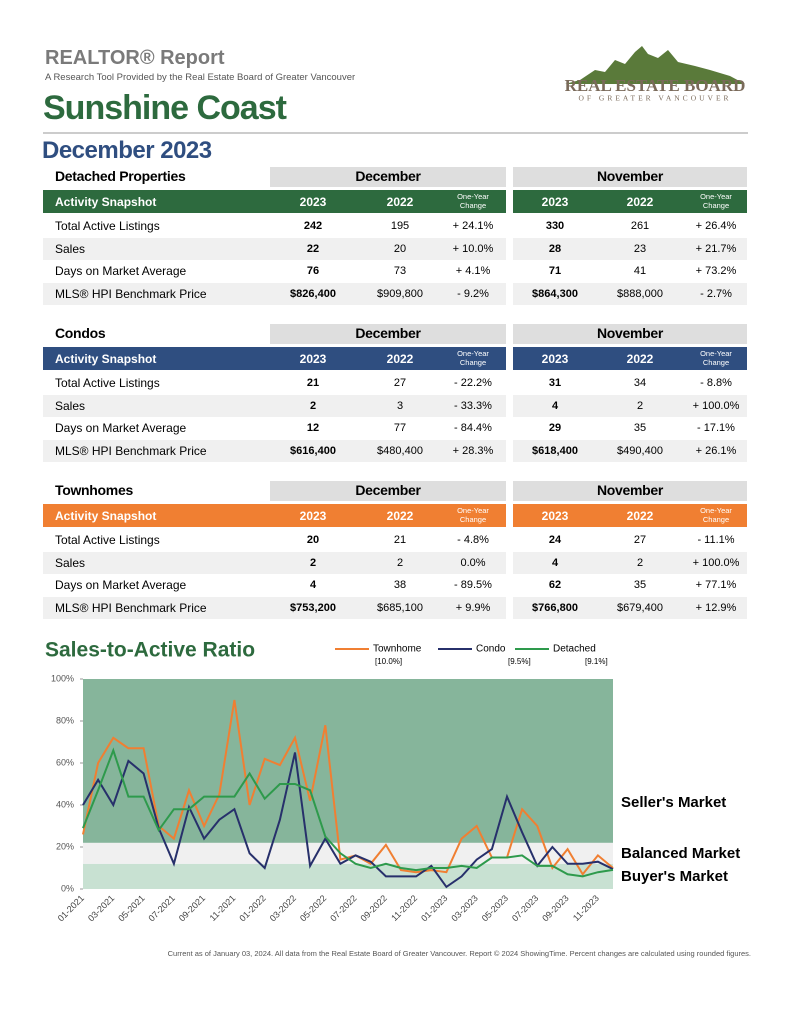  Describe the element at coordinates (654, 98) in the screenshot. I see `logo-subtitle: OF GREATER VANCOUVER` at that location.